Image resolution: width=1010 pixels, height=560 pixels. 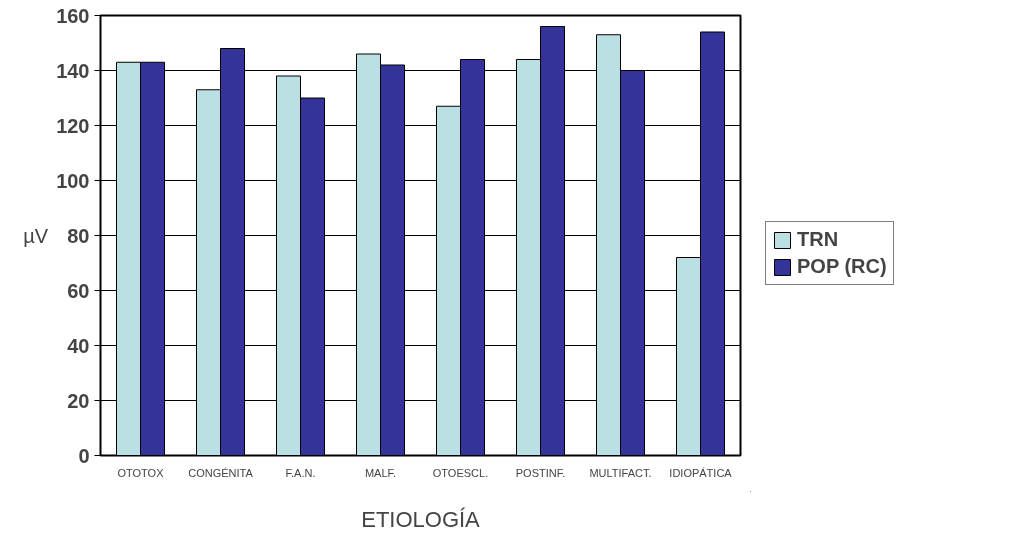 What do you see at coordinates (701, 472) in the screenshot?
I see `x-tick-label: IDIOPÁTICA` at bounding box center [701, 472].